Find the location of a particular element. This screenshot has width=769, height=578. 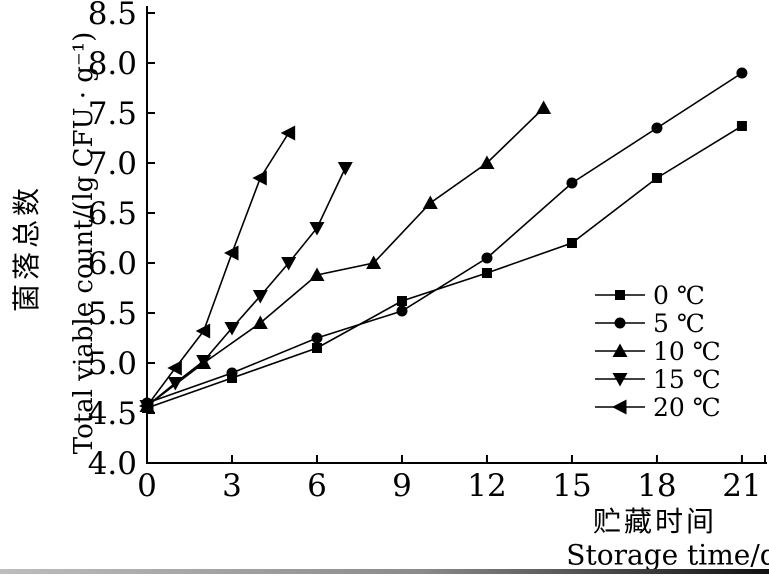

x-axis-label-english: Storage time/d is located at coordinates (667, 555).